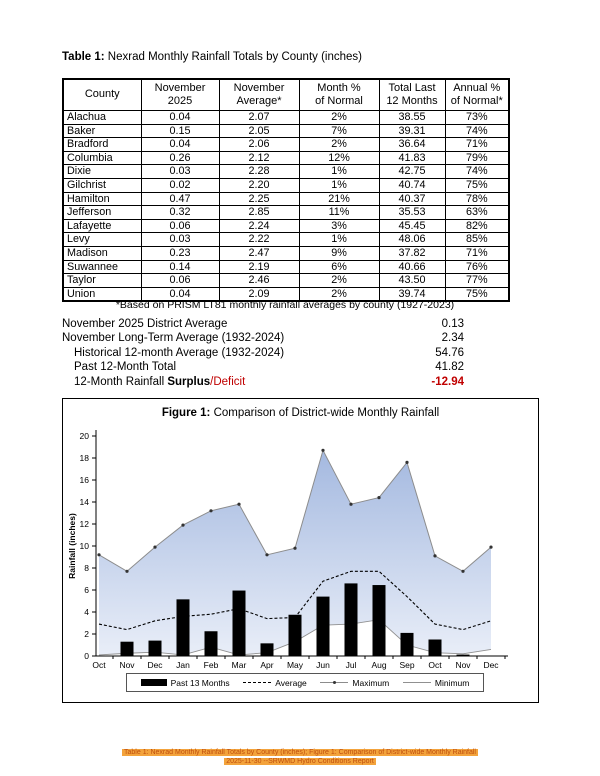 Image resolution: width=600 pixels, height=776 pixels. Describe the element at coordinates (412, 226) in the screenshot. I see `value-cell: 45.45` at that location.